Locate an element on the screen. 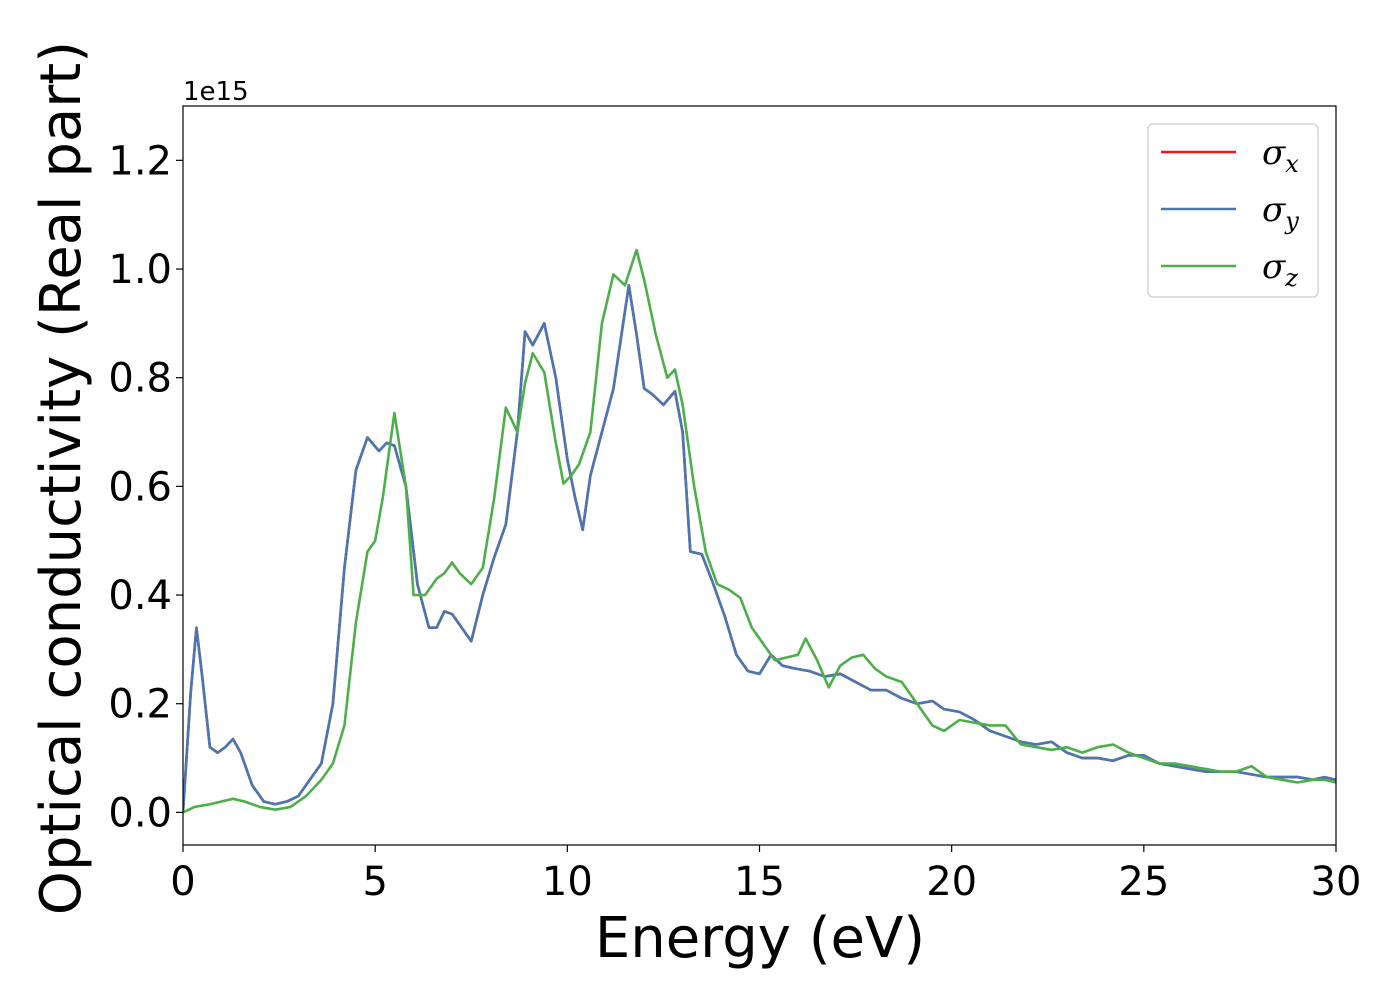 This screenshot has height=1000, width=1400. x-tick-label: 20 is located at coordinates (951, 882).